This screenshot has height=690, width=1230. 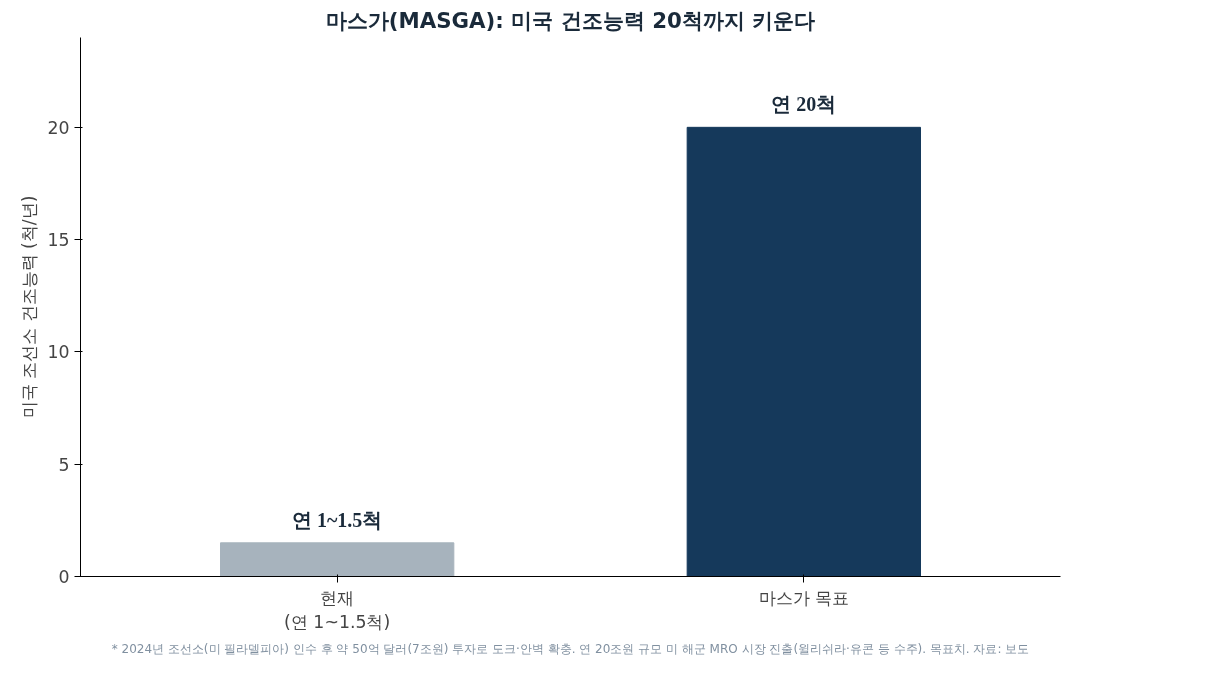 I want to click on x-tick-label: 마스가 목표, so click(x=804, y=597).